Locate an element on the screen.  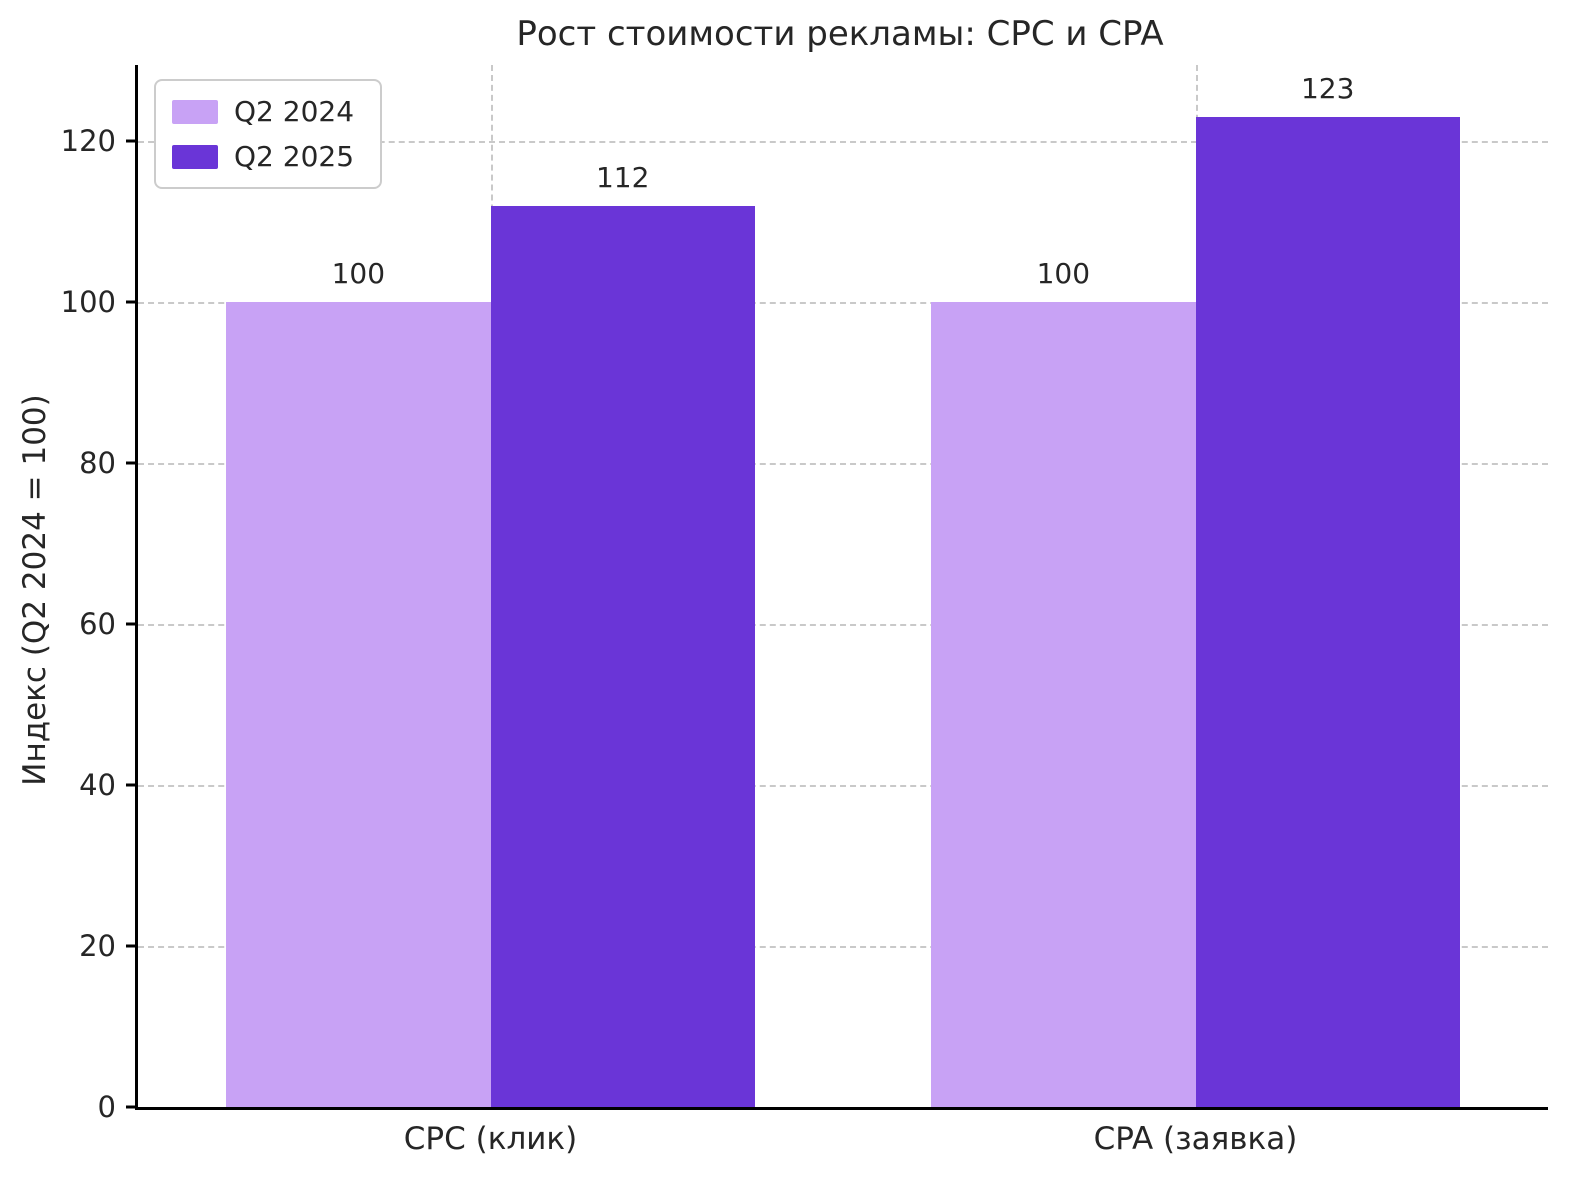
legend-label: Q2 2024 is located at coordinates (294, 111).